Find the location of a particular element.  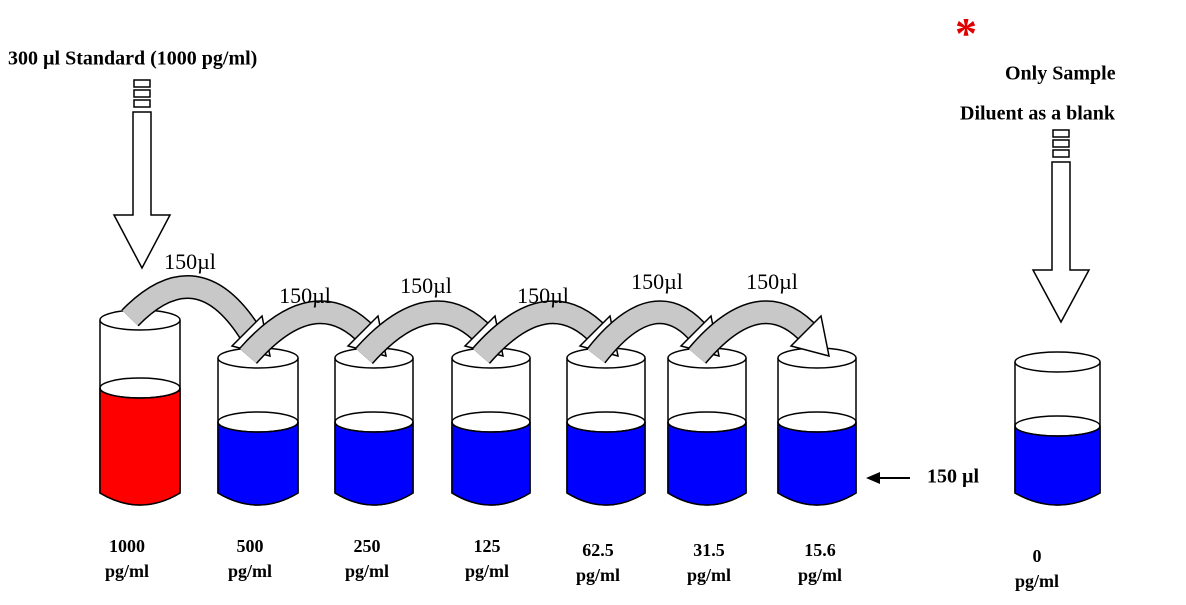

pipette-right is located at coordinates (1061, 226).